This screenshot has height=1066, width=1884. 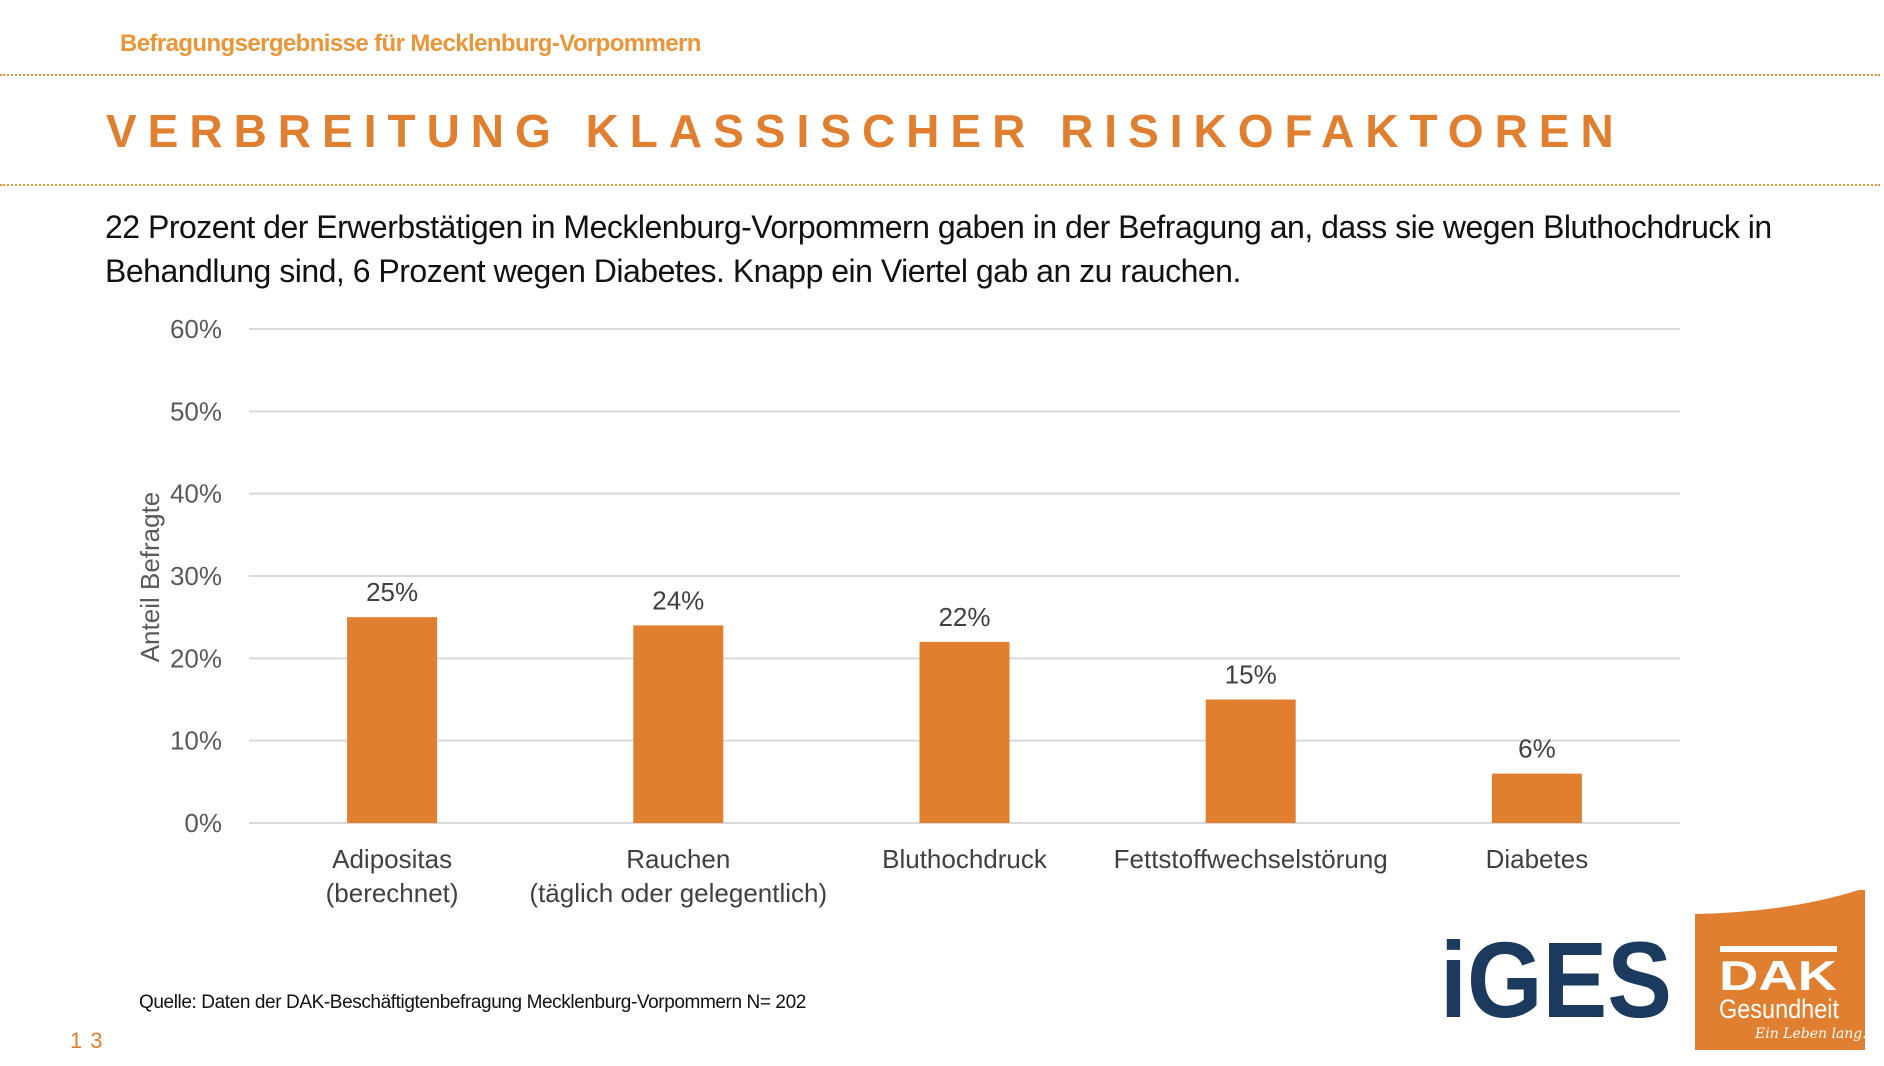 I want to click on data-label: 25%, so click(x=392, y=592).